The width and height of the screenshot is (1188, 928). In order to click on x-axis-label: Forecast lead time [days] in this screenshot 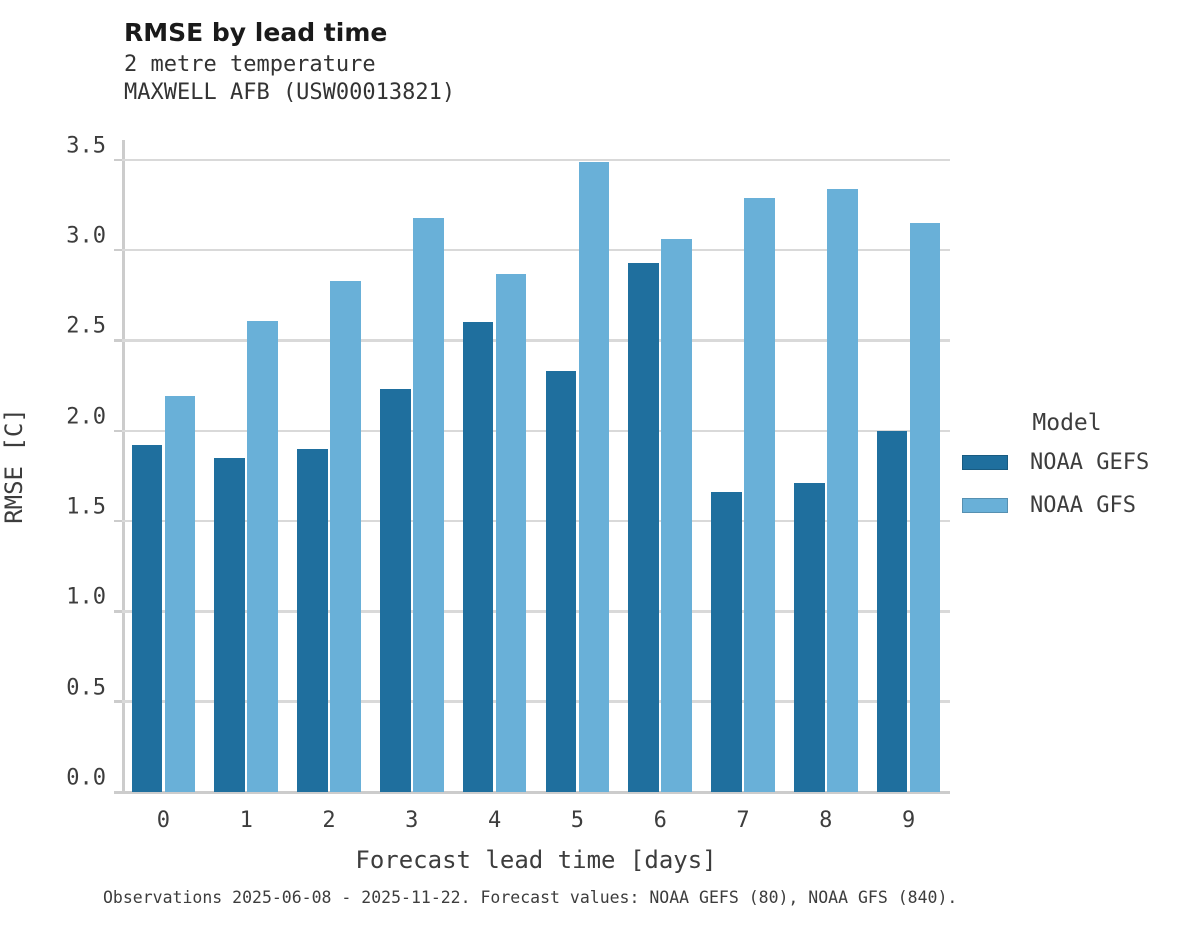, I will do `click(536, 860)`.